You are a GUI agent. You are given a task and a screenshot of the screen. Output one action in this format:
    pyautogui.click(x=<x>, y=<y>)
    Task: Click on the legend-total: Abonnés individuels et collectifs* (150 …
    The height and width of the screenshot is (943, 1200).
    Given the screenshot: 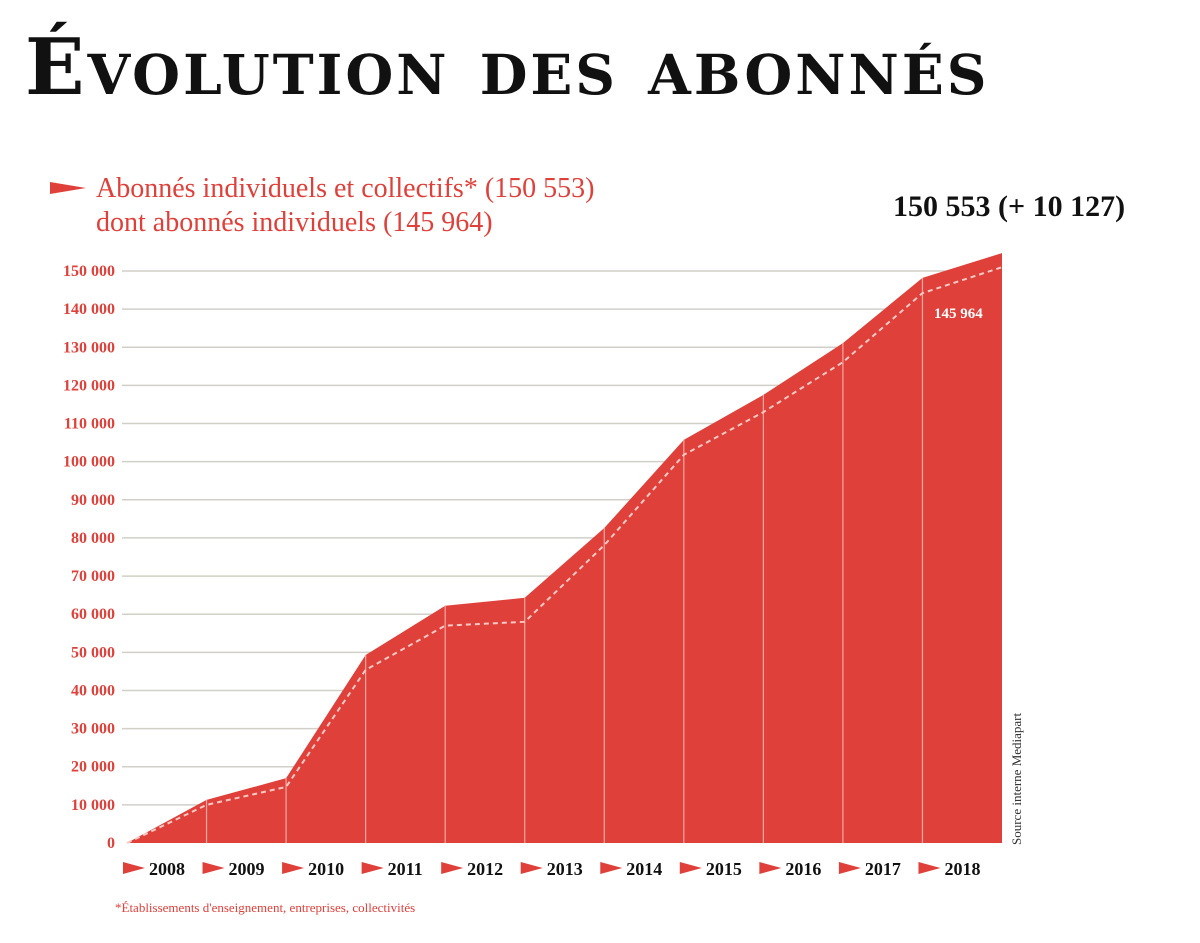 What is the action you would take?
    pyautogui.click(x=345, y=188)
    